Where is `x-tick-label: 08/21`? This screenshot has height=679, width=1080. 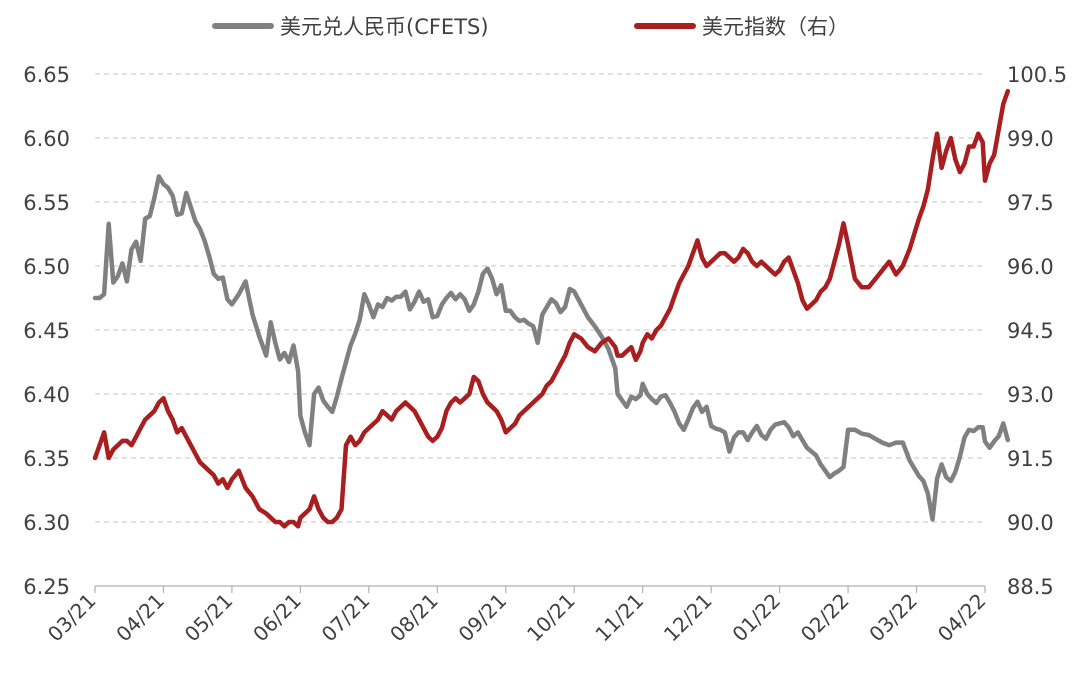 x-tick-label: 08/21 is located at coordinates (414, 618).